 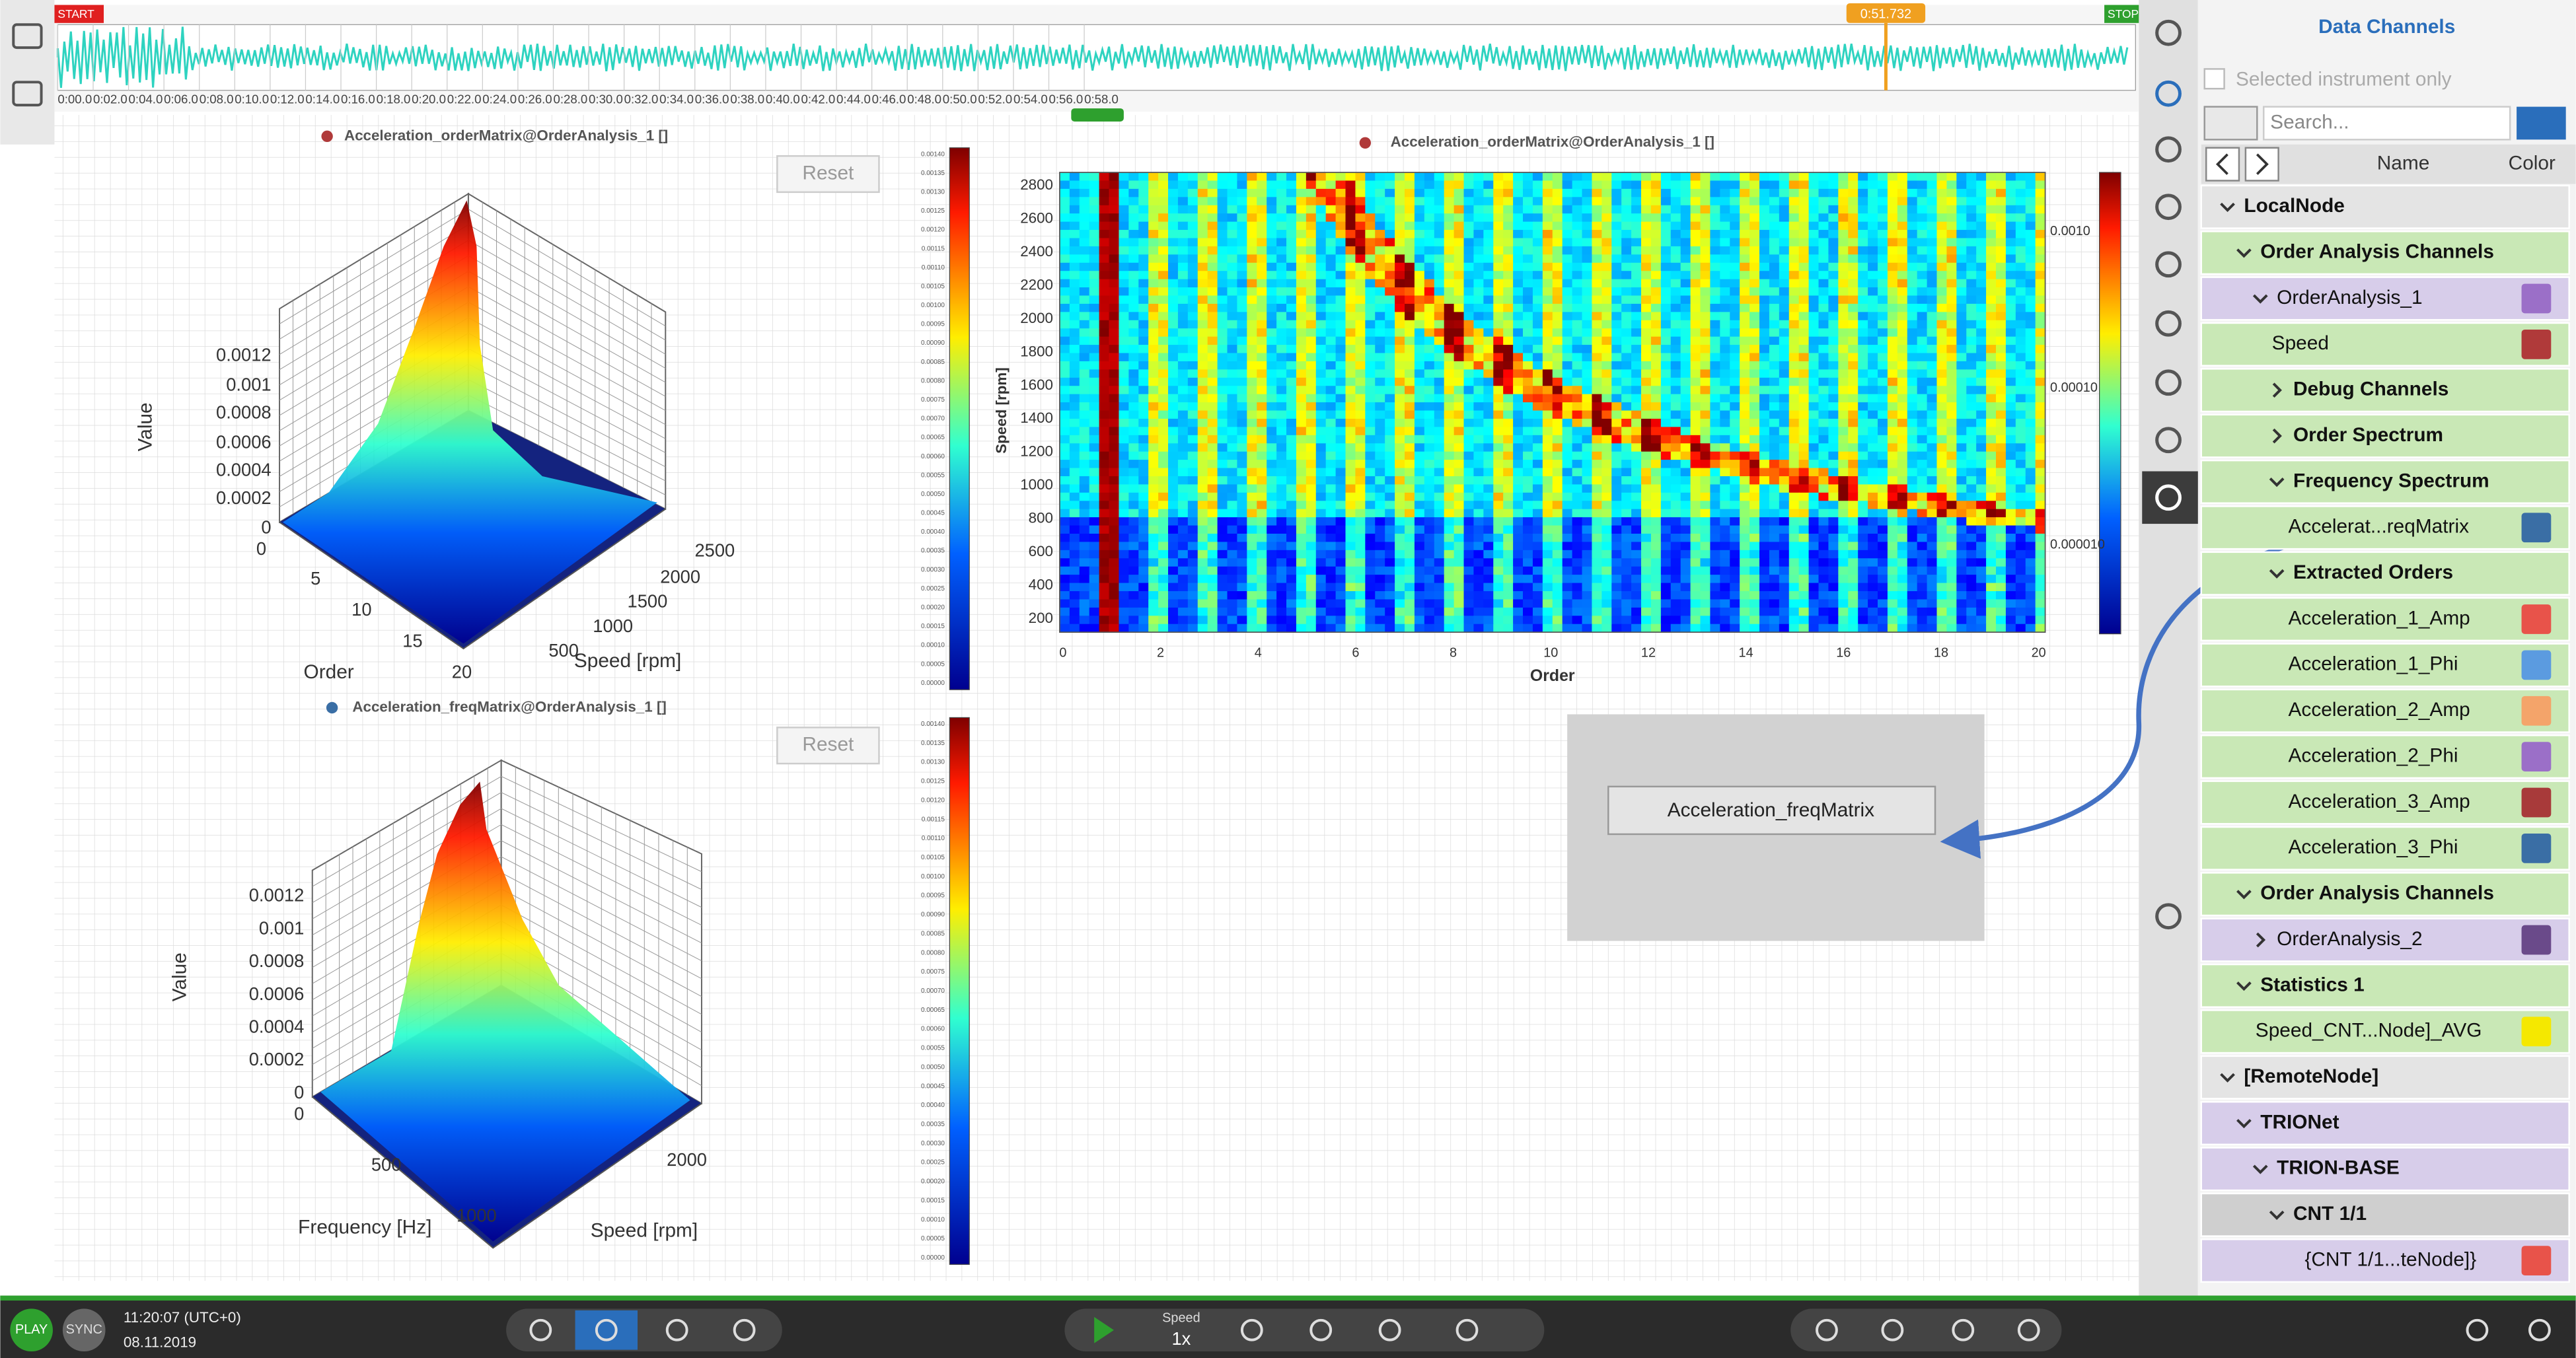 I want to click on cursor-flag, so click(x=1886, y=13).